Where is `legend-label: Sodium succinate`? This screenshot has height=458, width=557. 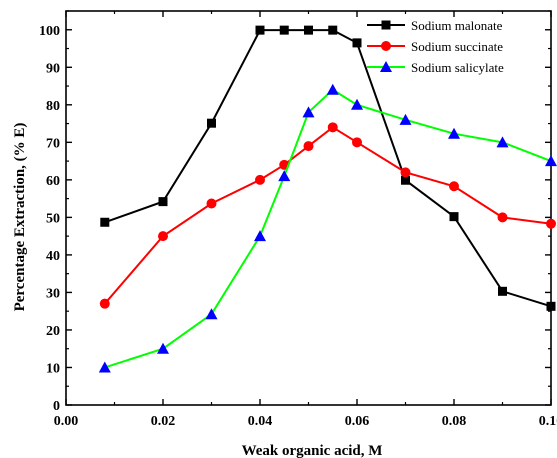 legend-label: Sodium succinate is located at coordinates (457, 46).